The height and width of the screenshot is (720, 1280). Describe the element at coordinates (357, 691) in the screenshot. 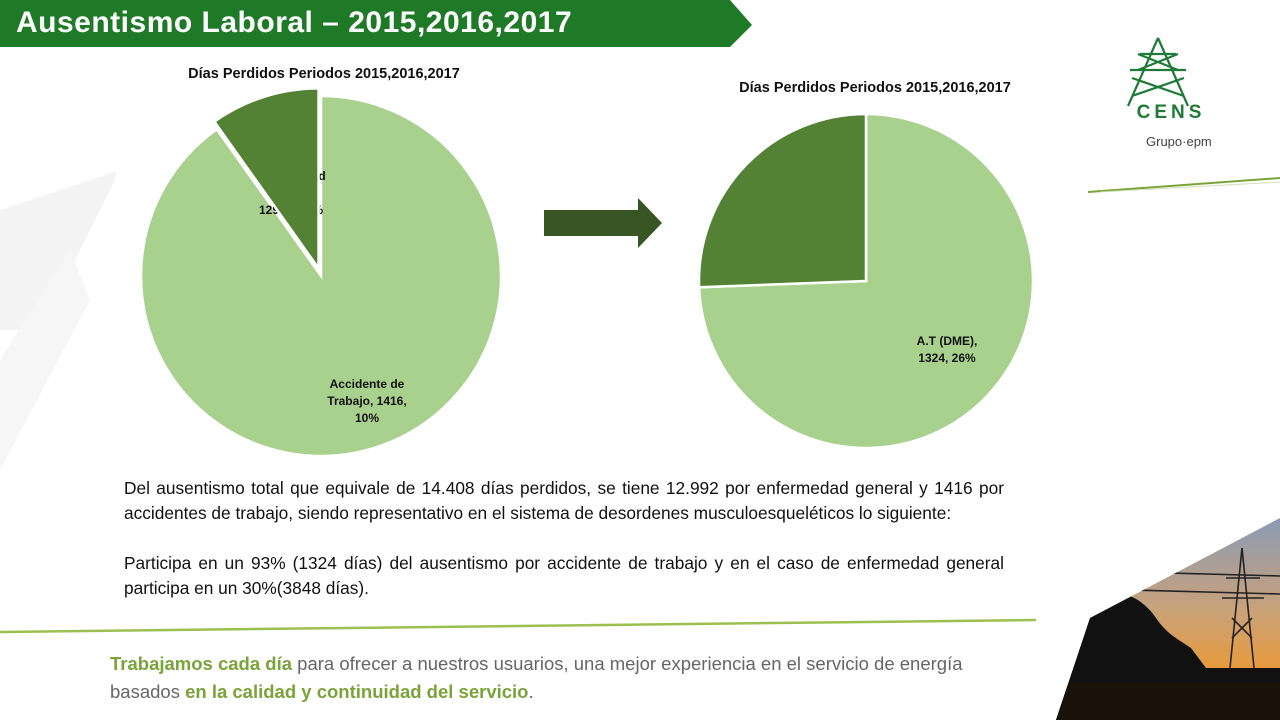

I see `footer-highlight-2: en la calidad y continuidad del servicio` at that location.